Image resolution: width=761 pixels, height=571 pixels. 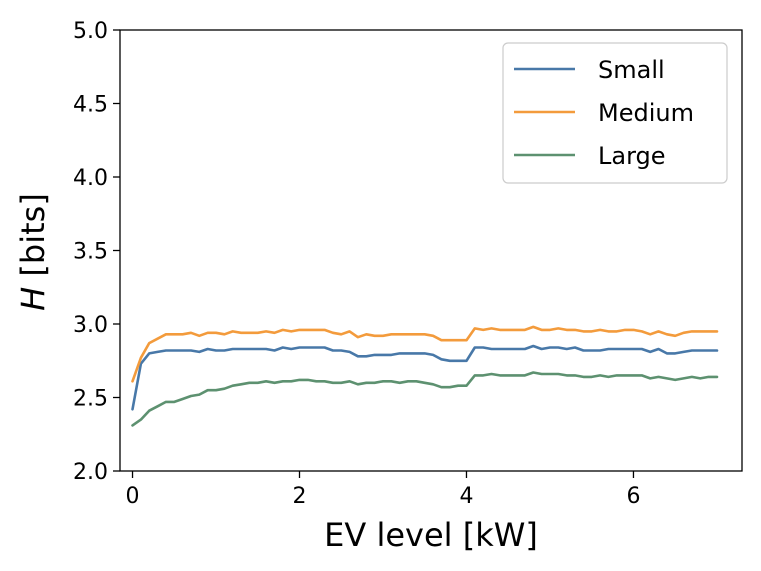 I want to click on y-axis-label-symbol: H, so click(x=33, y=299).